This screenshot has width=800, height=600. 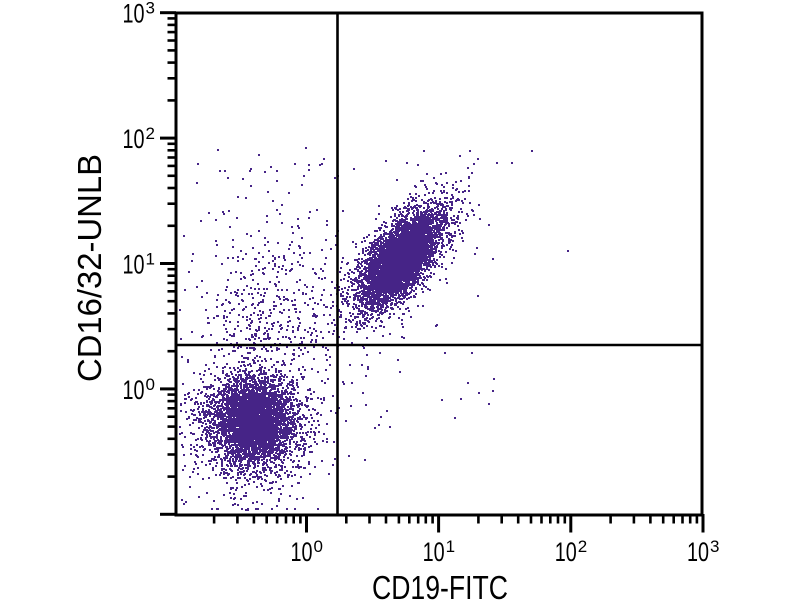 I want to click on svg-text: CD16/32-UNLB, so click(x=89, y=268).